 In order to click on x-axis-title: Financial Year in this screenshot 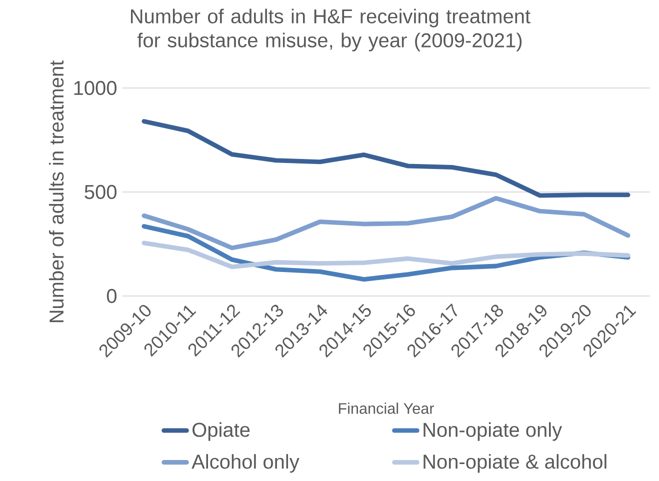, I will do `click(386, 408)`.